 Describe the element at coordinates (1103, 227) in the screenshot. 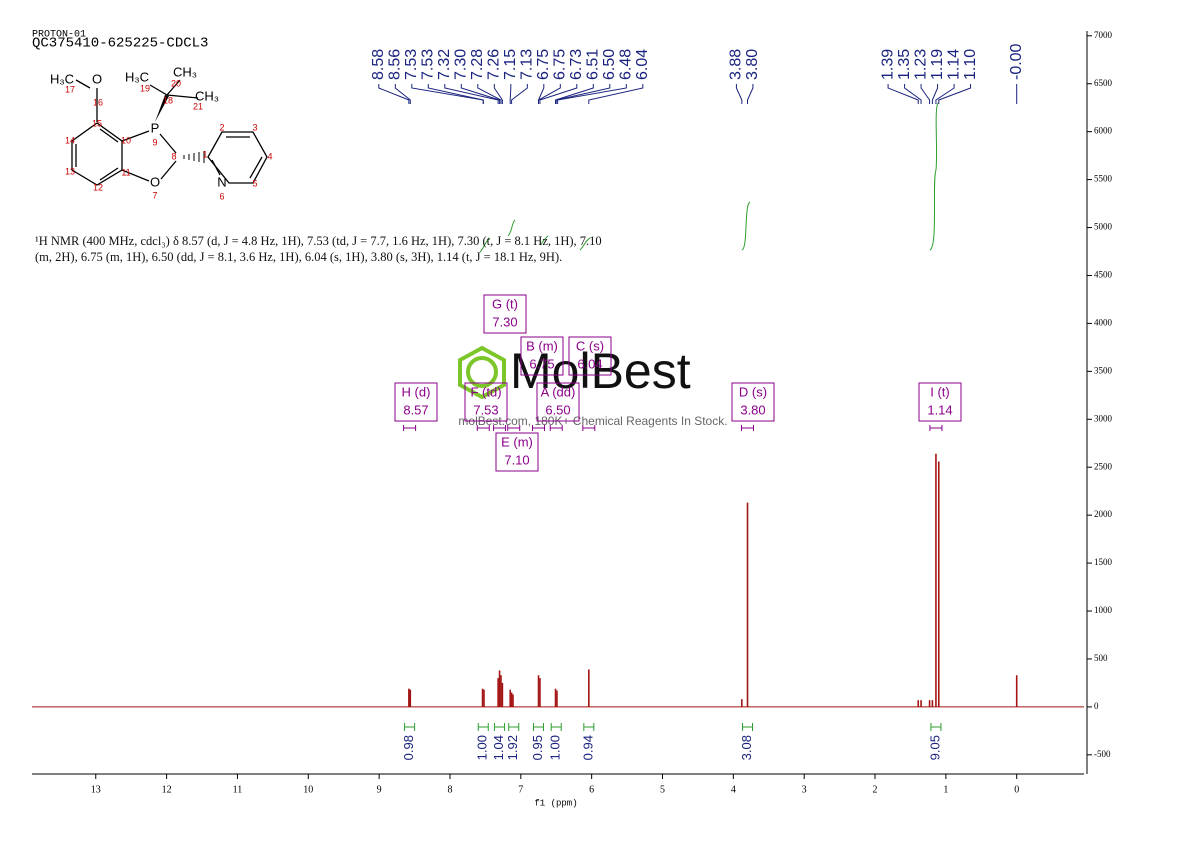

I see `y-tick-label: 5000` at that location.